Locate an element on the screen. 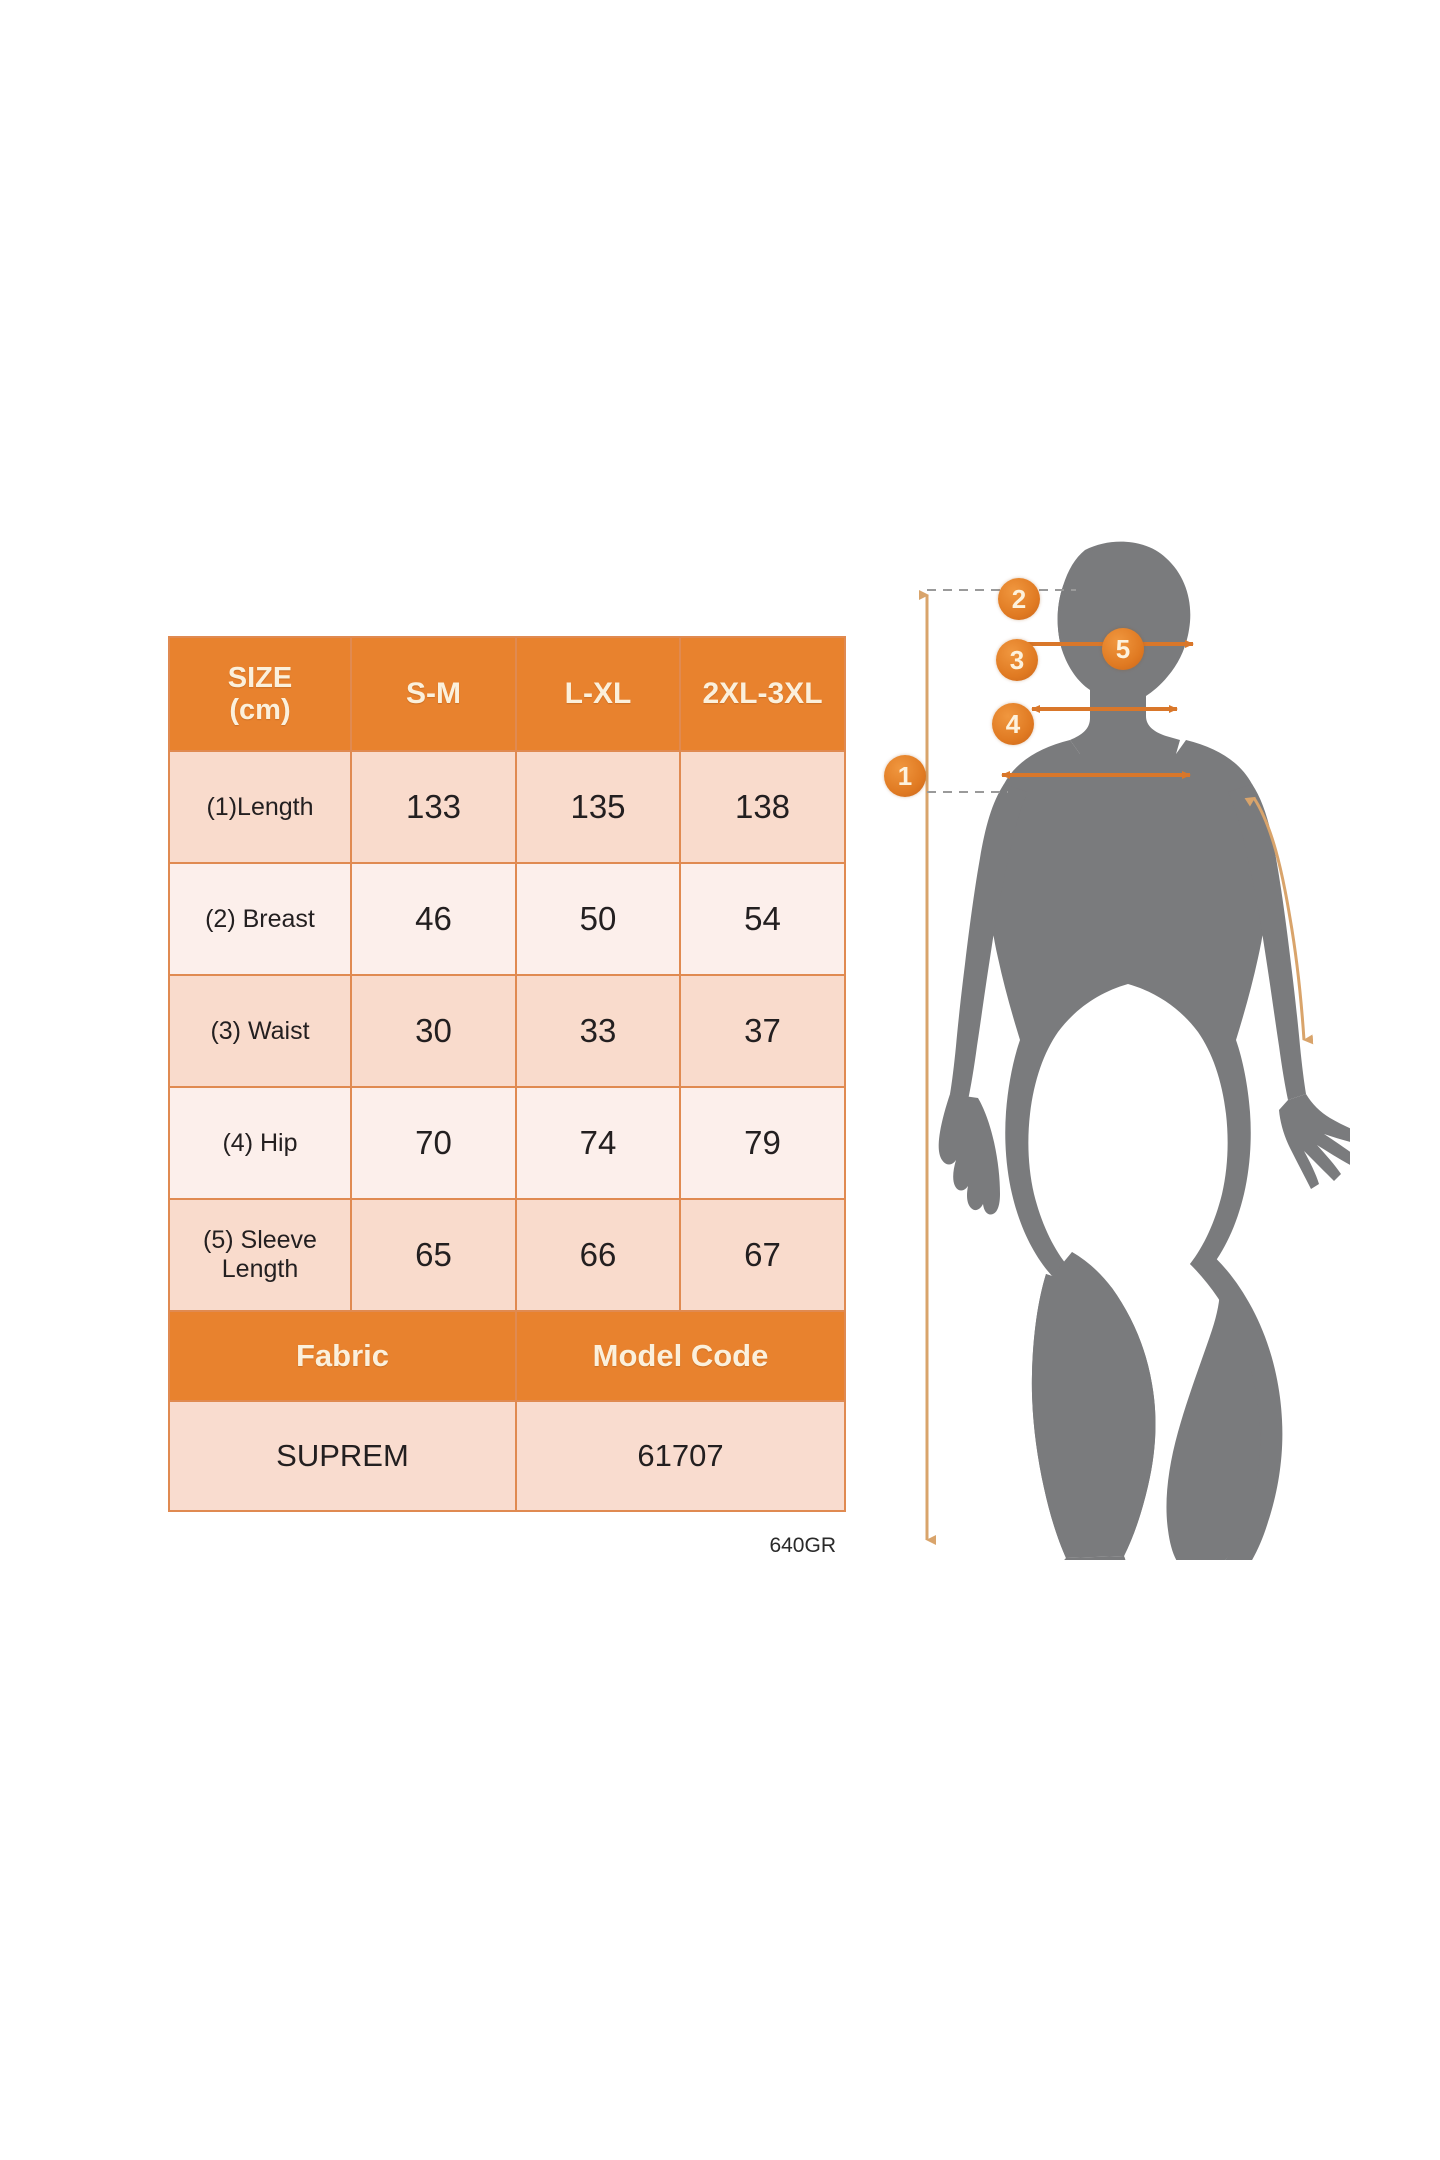  table-row: (1)Length 133 135 138 is located at coordinates (507, 807).